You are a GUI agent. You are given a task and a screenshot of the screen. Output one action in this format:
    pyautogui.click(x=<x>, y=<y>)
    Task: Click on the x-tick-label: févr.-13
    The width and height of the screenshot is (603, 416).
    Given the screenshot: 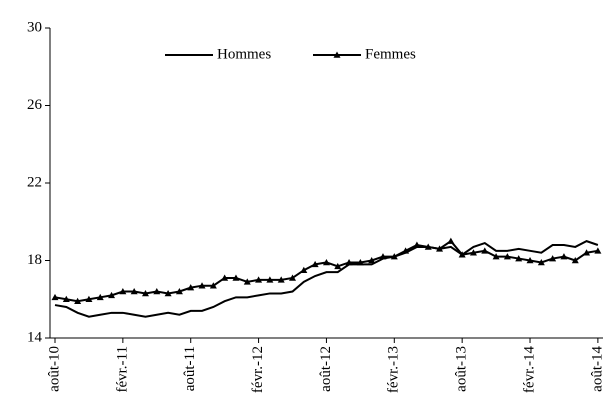 What is the action you would take?
    pyautogui.click(x=394, y=369)
    